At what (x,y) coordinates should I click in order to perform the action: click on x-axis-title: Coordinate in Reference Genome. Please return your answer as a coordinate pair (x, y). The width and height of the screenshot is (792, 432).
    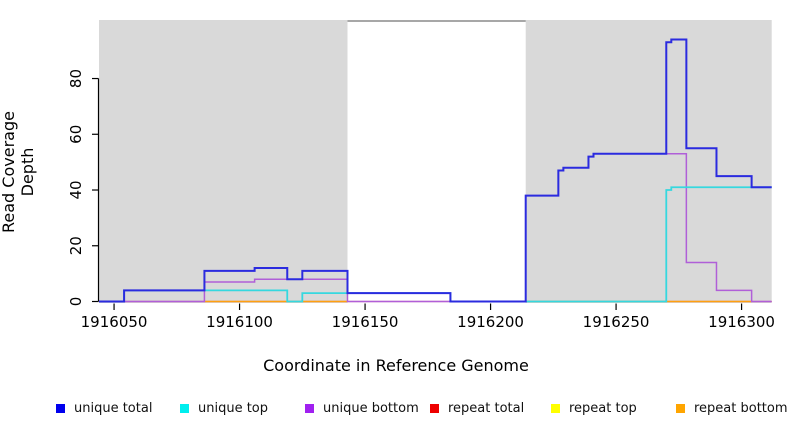
    Looking at the image, I should click on (396, 365).